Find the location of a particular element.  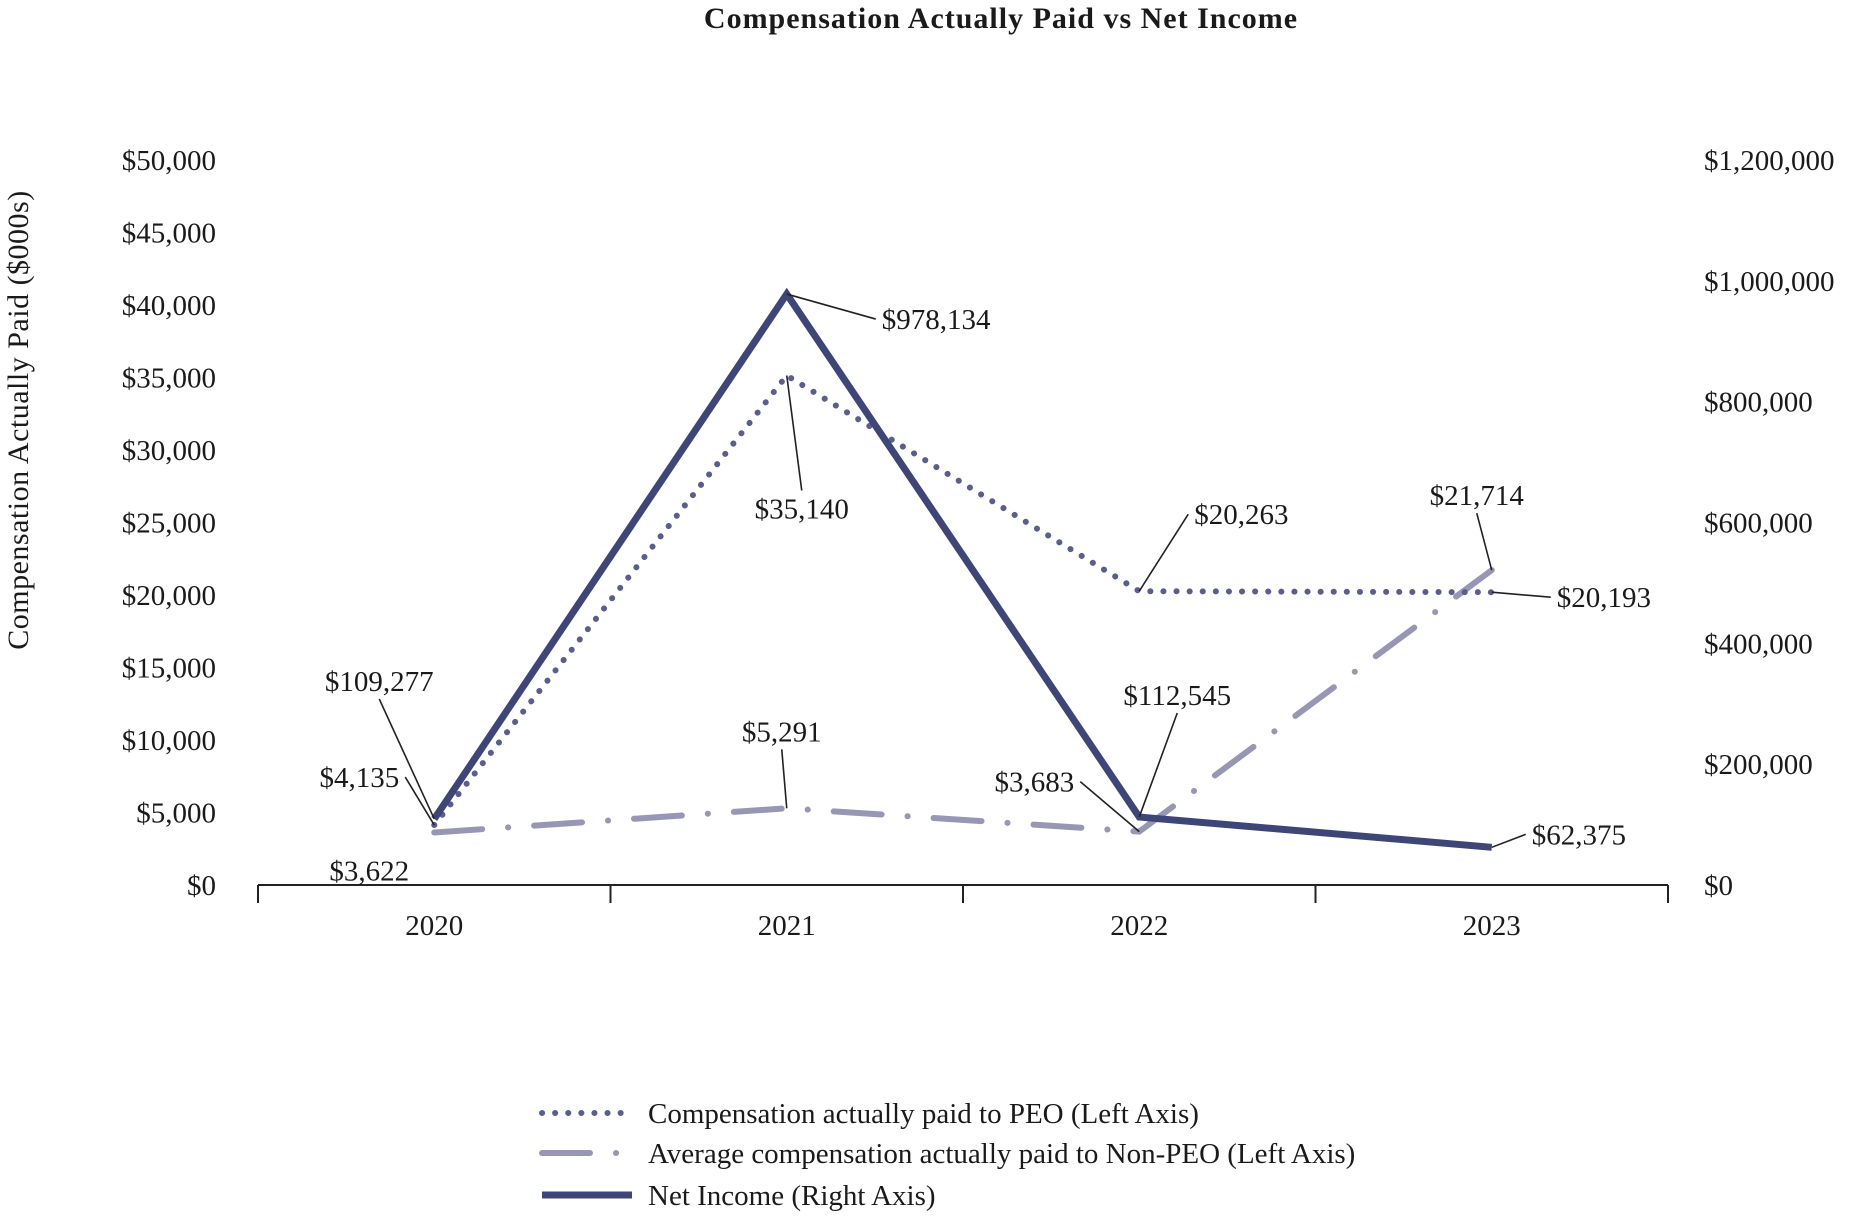

data-label: $112,545 is located at coordinates (1177, 696).